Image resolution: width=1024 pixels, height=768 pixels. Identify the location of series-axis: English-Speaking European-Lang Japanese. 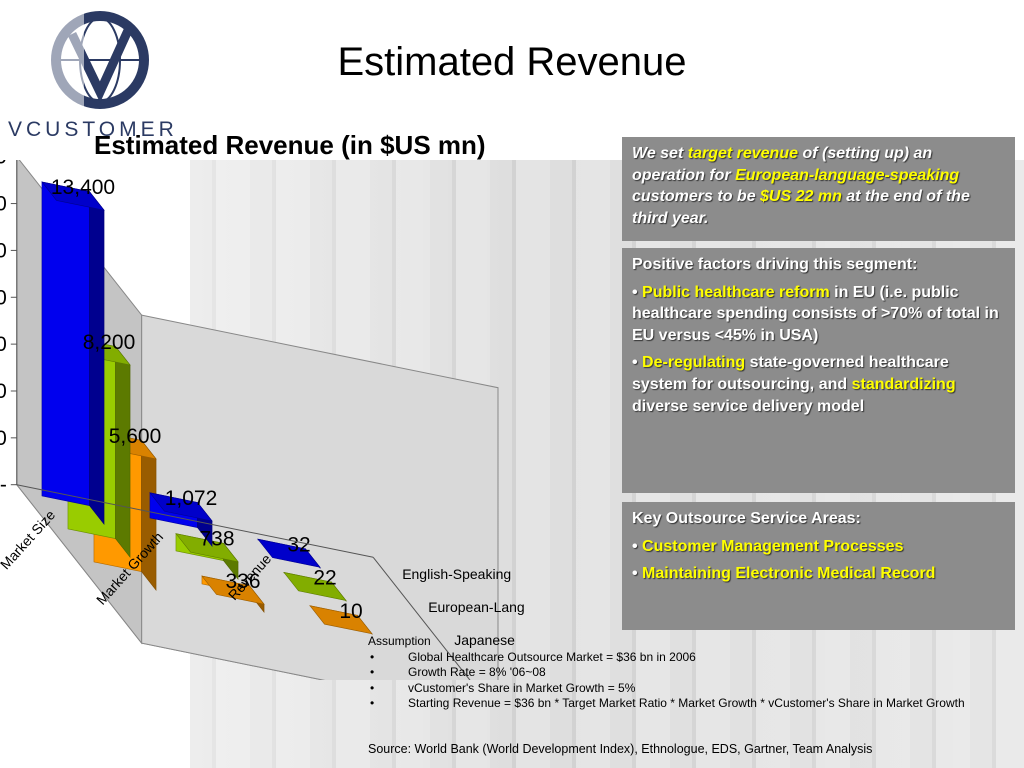
(448, 618).